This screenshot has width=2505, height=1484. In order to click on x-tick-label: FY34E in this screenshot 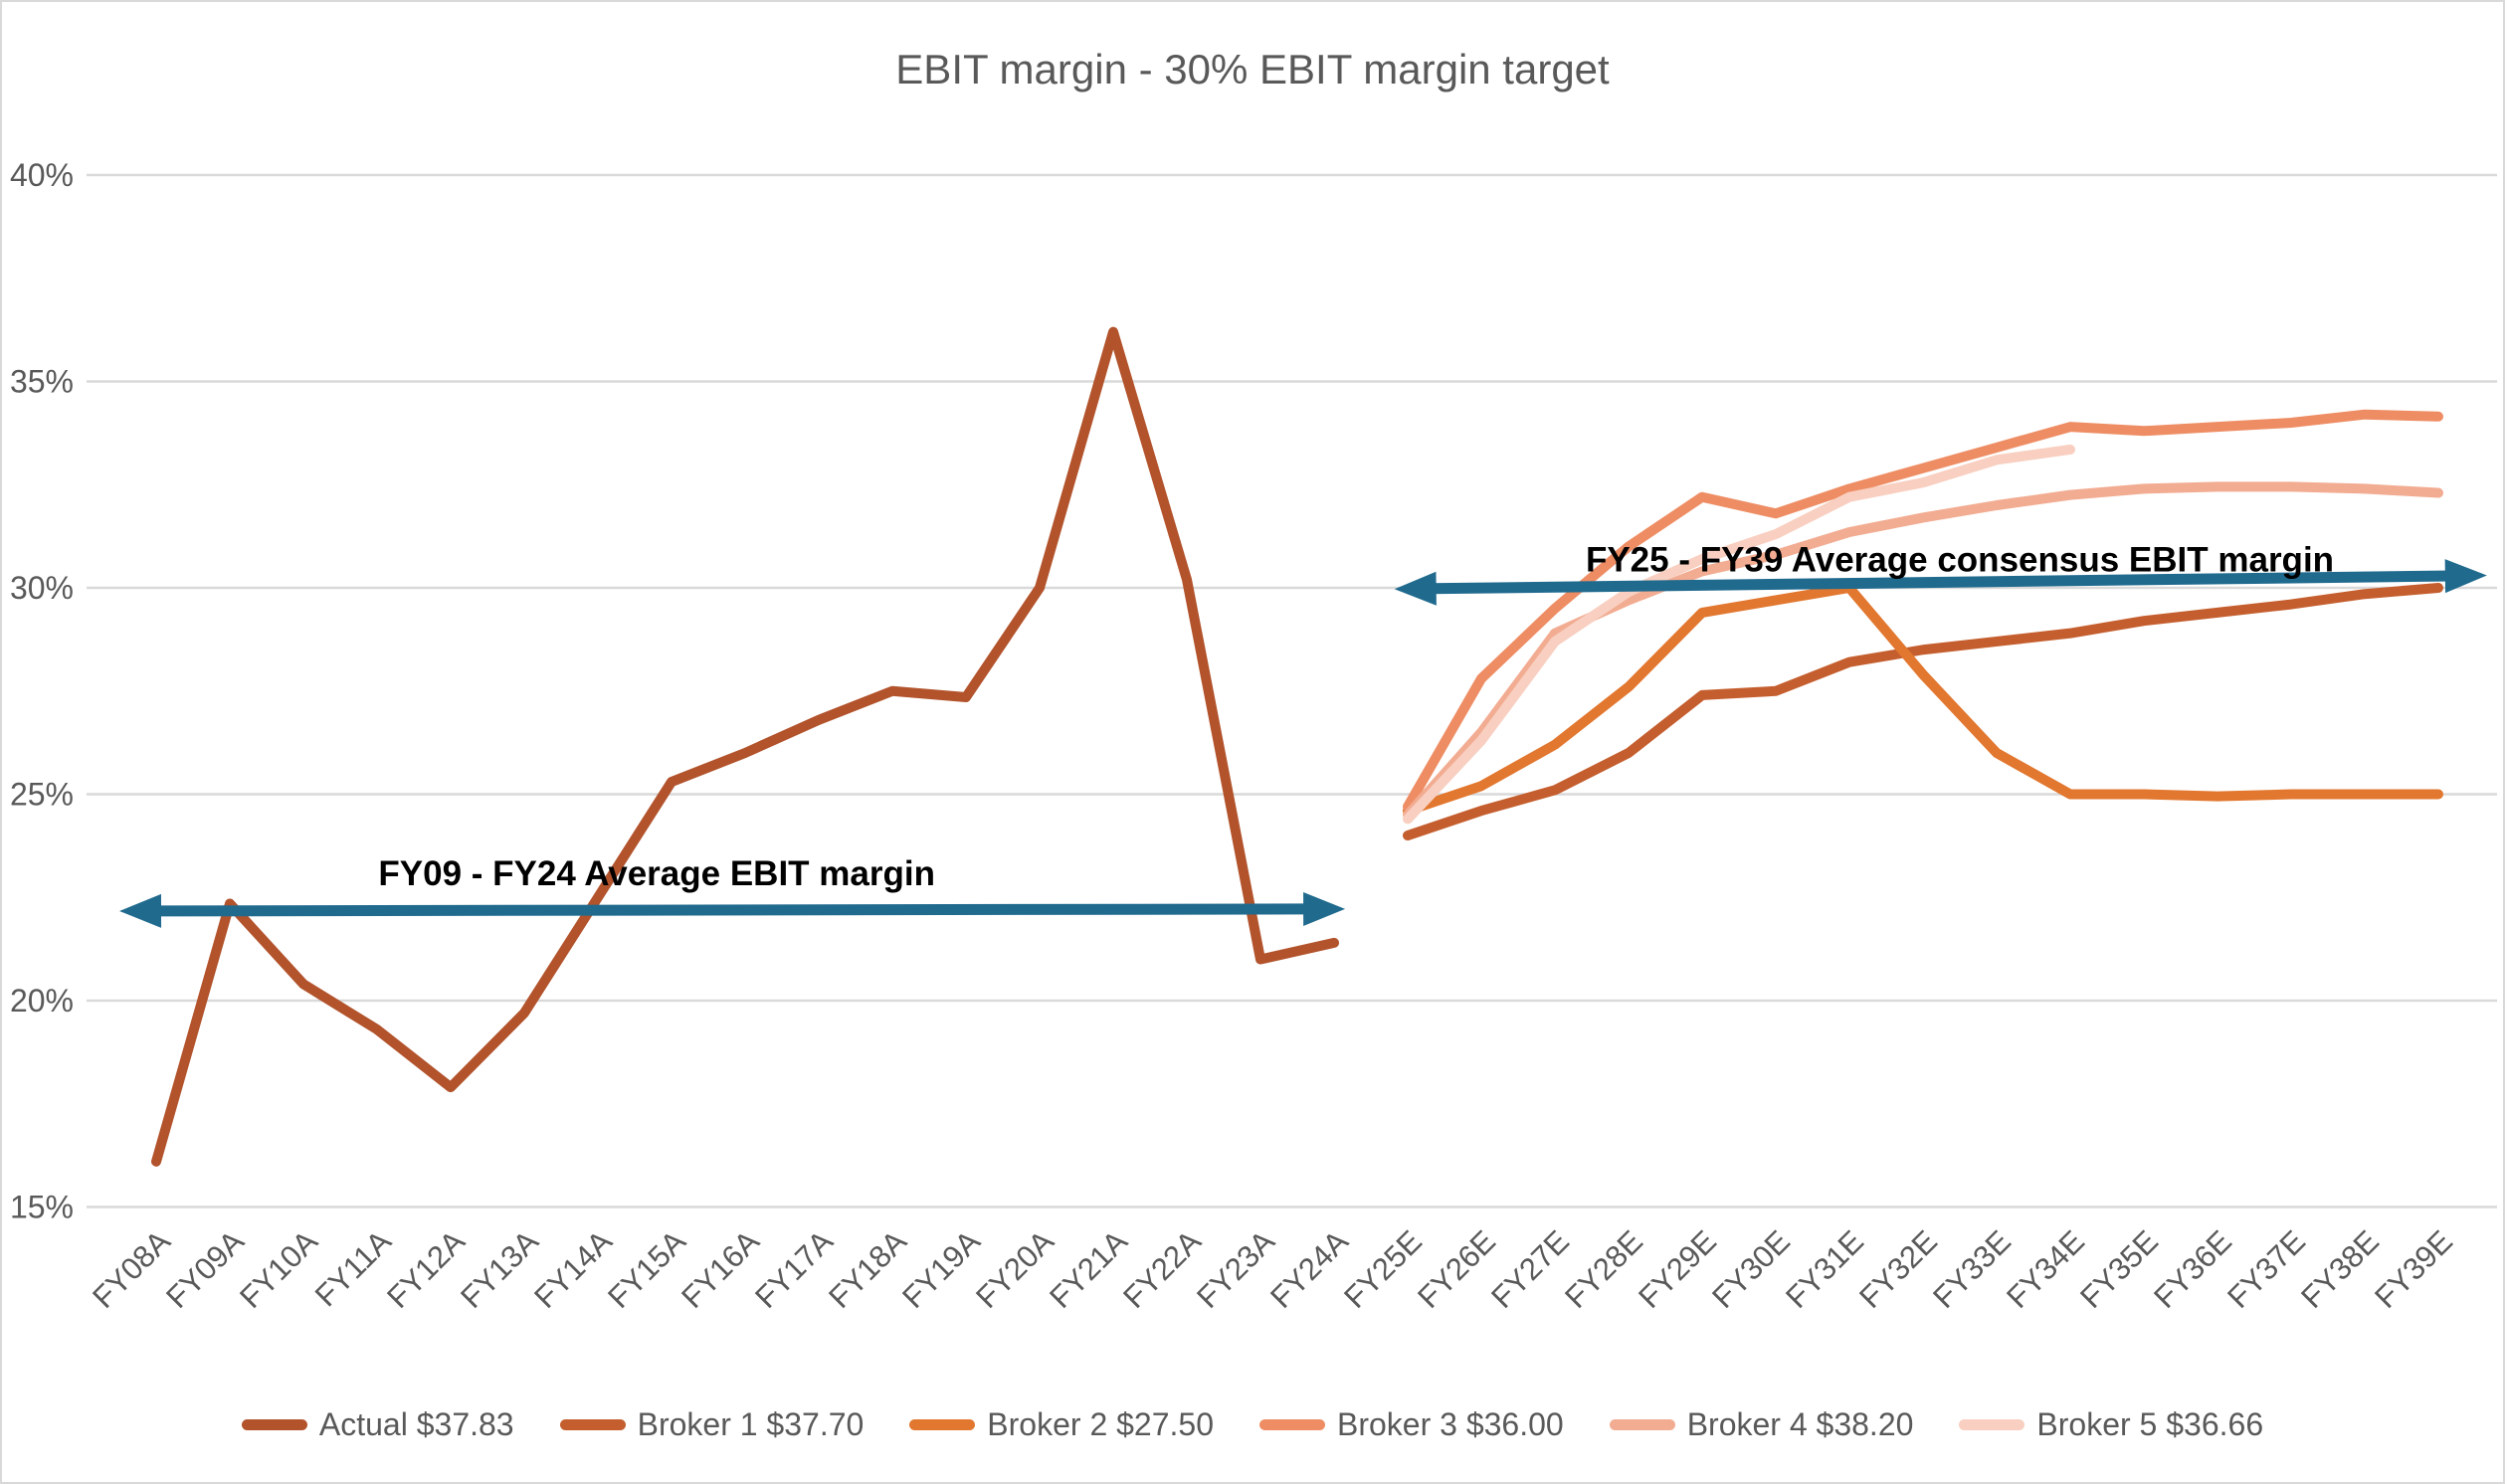, I will do `click(2046, 1269)`.